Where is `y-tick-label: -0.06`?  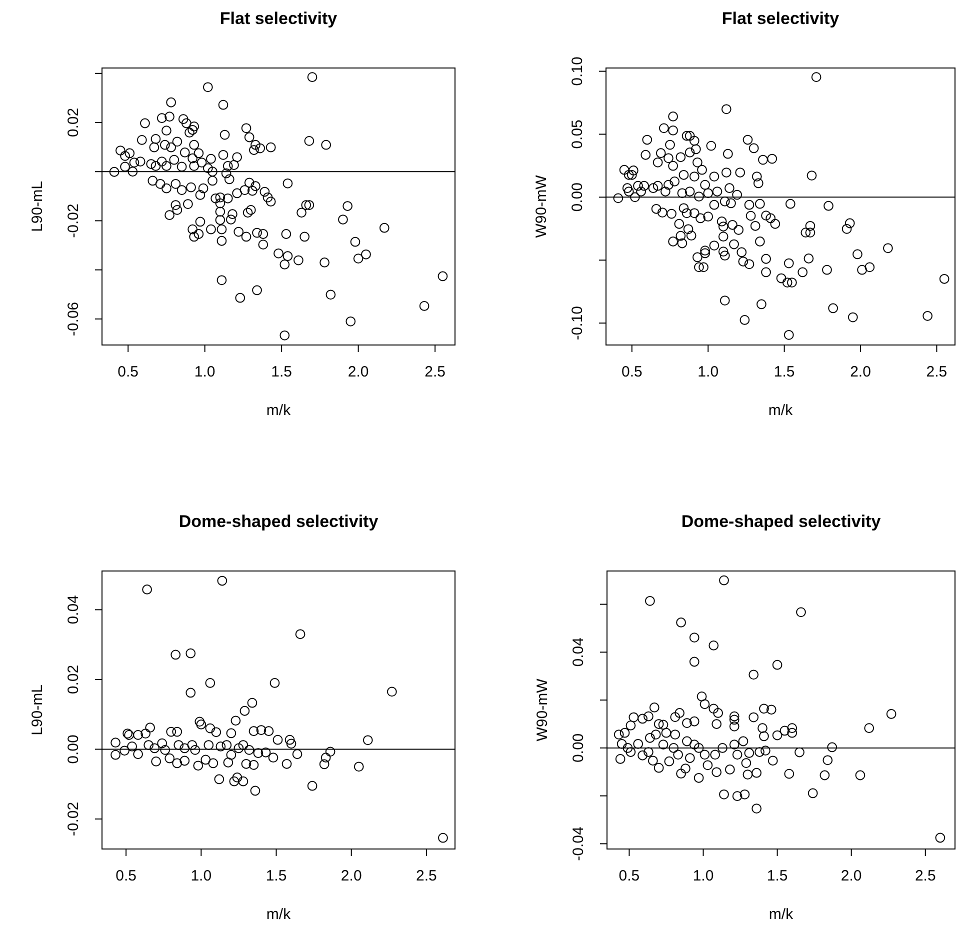 y-tick-label: -0.06 is located at coordinates (73, 319).